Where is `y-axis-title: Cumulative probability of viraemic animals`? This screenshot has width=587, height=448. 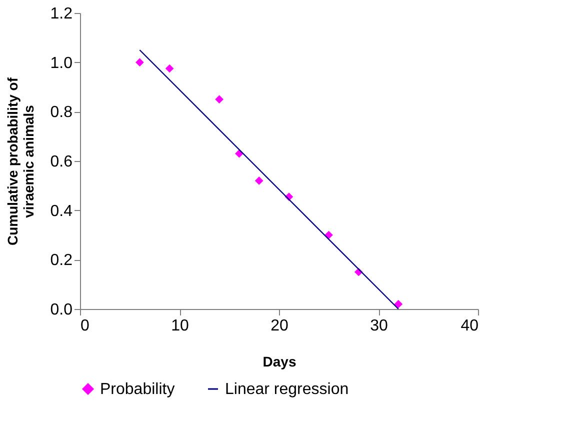 y-axis-title: Cumulative probability of viraemic animals is located at coordinates (20, 161).